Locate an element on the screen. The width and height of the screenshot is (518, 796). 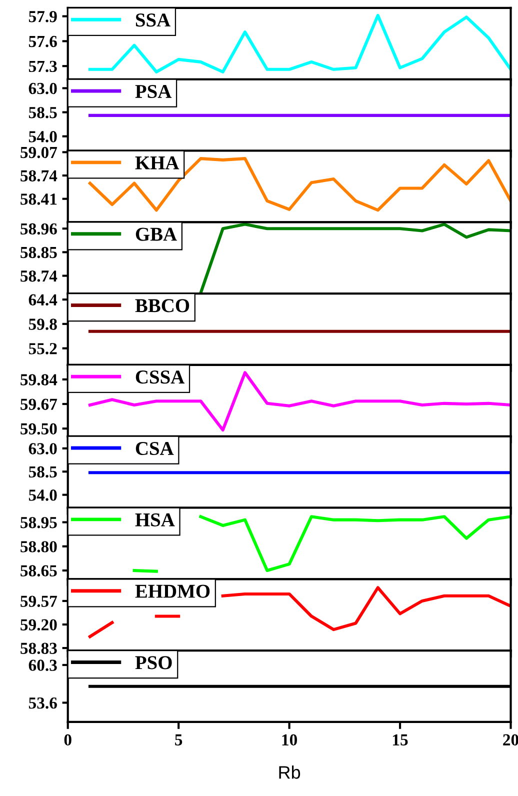
legend-label: HSA is located at coordinates (155, 519).